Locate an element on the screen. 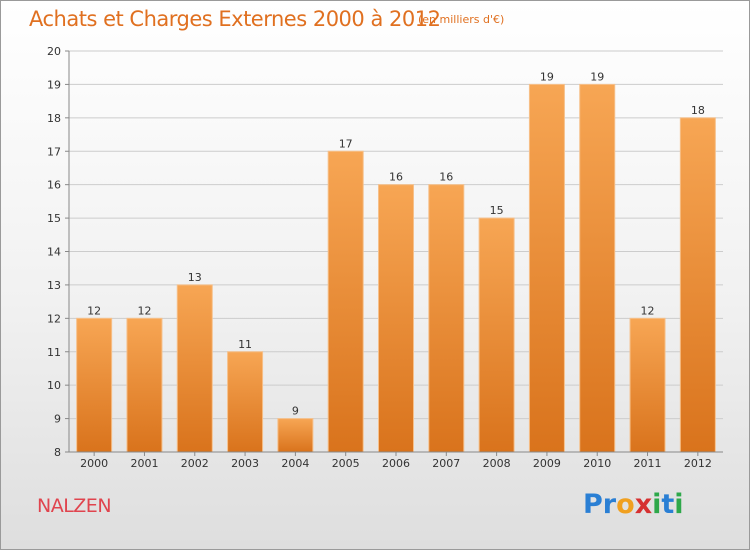 The width and height of the screenshot is (750, 551). y-tick-label: 8 is located at coordinates (57, 452).